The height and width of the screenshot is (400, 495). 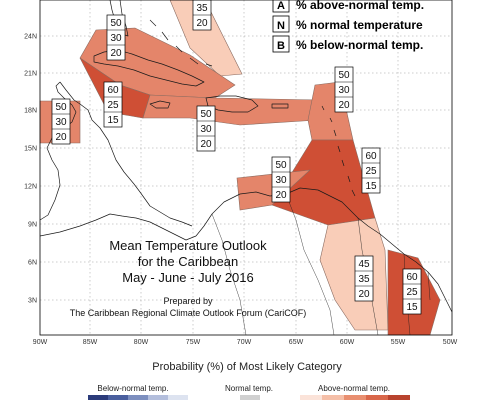 I want to click on legend-letter-n: N, so click(x=281, y=26).